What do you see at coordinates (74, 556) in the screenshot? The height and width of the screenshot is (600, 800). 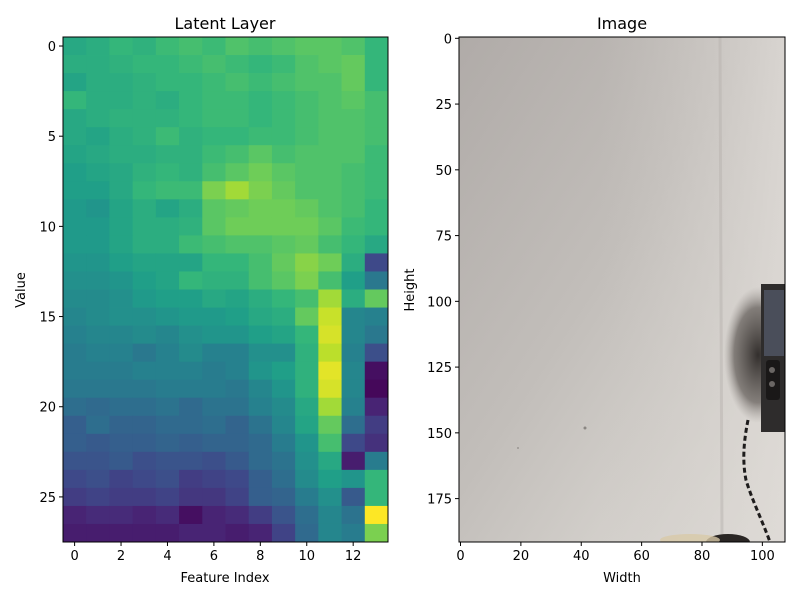 I see `heatmap-x-tick-label: 0` at bounding box center [74, 556].